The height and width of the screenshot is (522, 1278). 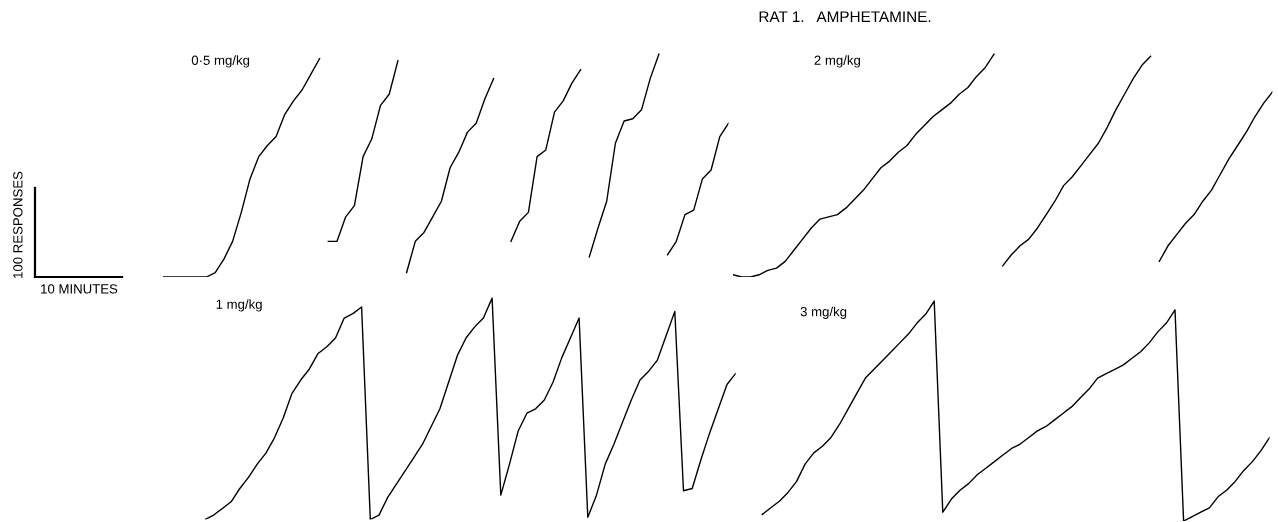 What do you see at coordinates (79, 289) in the screenshot?
I see `text: 10 MINUTES` at bounding box center [79, 289].